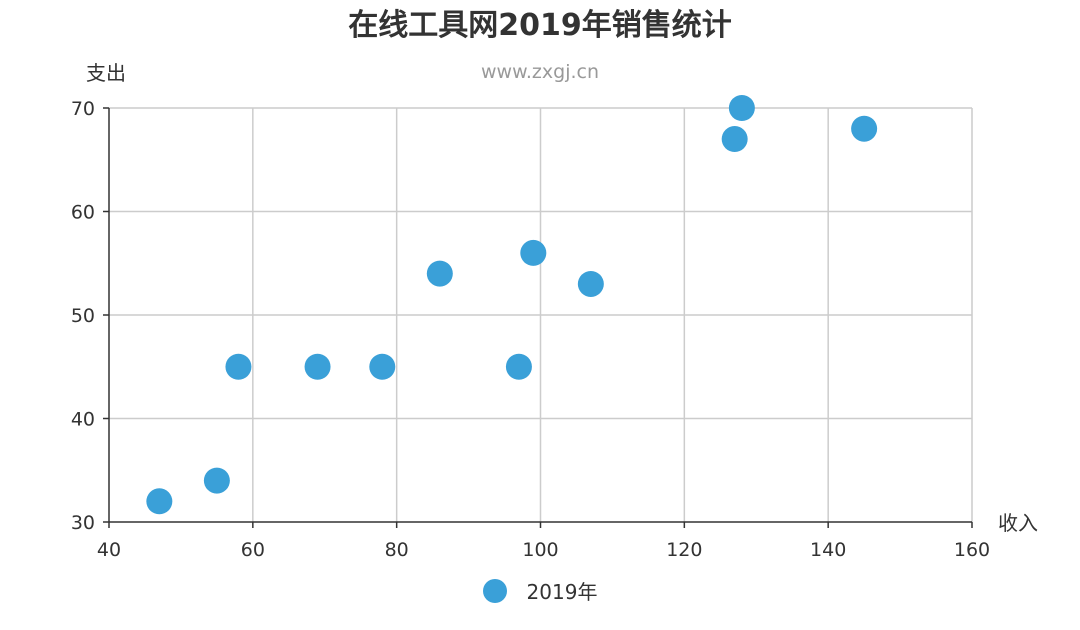 The height and width of the screenshot is (630, 1080). What do you see at coordinates (494, 590) in the screenshot?
I see `legend-circle-icon` at bounding box center [494, 590].